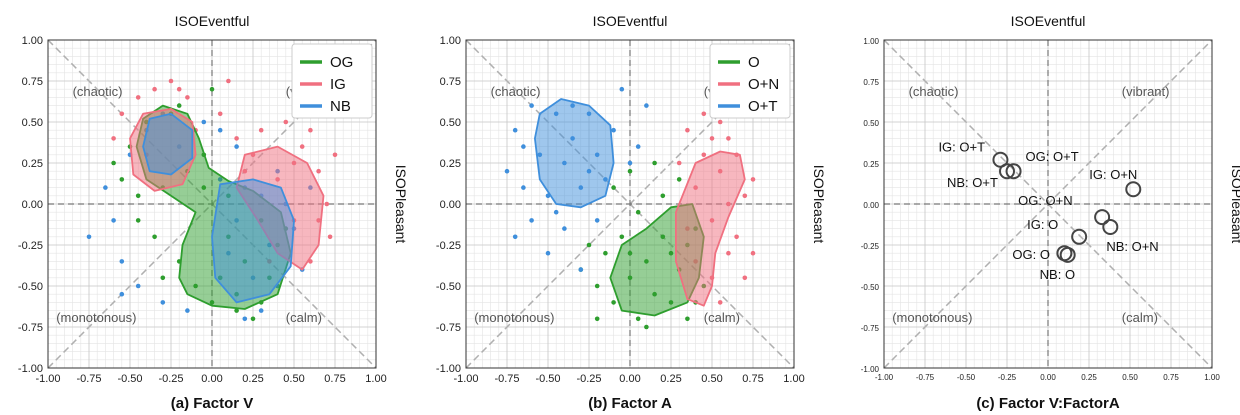 This screenshot has width=1240, height=415. What do you see at coordinates (341, 62) in the screenshot?
I see `legend-label: OG` at bounding box center [341, 62].